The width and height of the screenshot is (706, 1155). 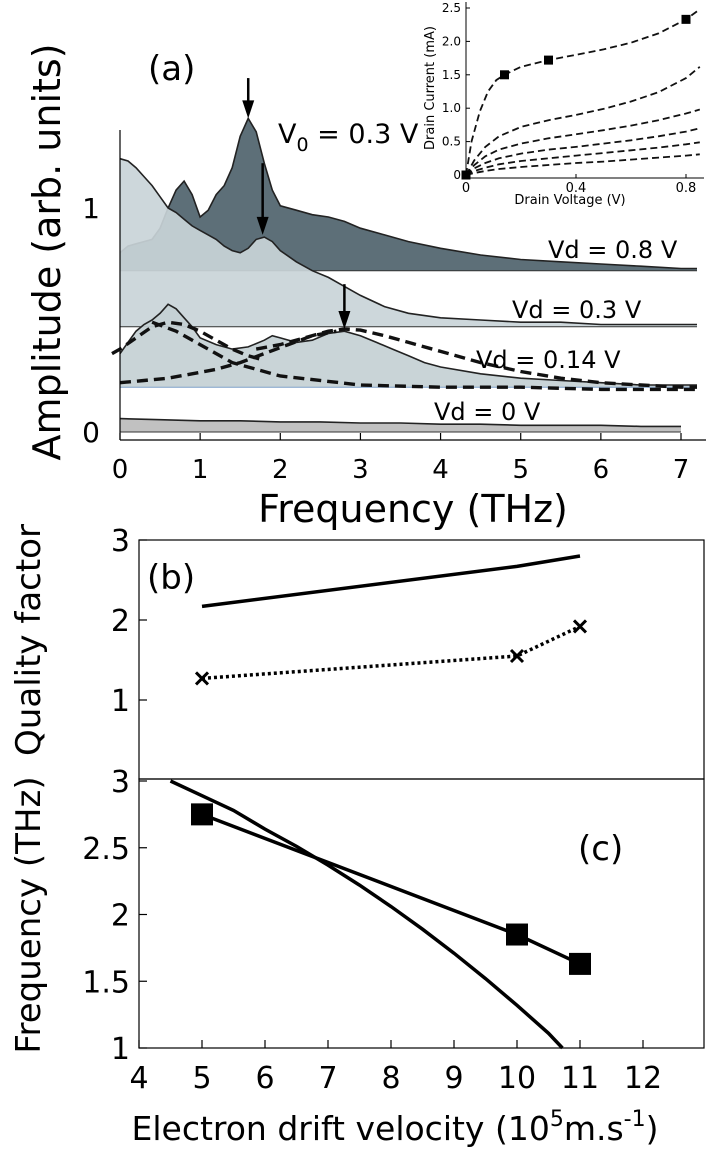 I want to click on c-x-tick-label-12: 12, so click(x=643, y=1078).